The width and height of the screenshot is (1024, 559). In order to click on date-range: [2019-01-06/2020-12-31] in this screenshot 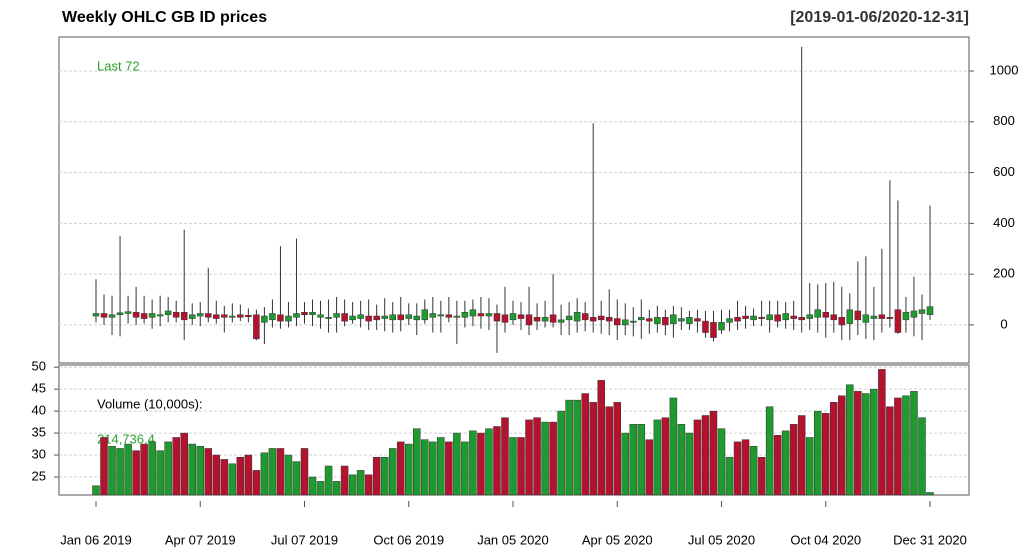, I will do `click(879, 17)`.